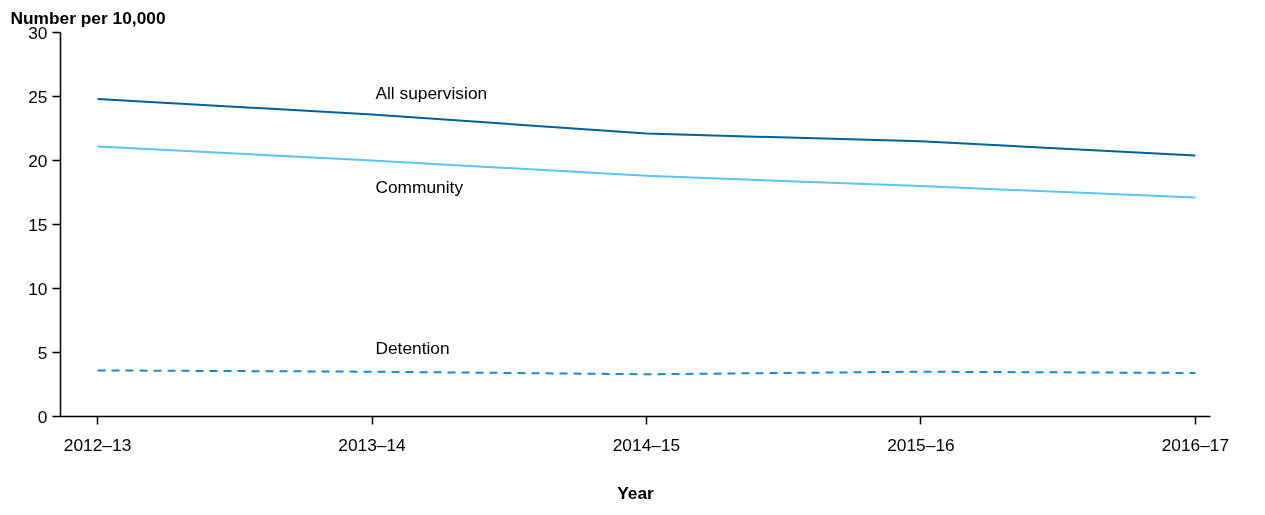 The width and height of the screenshot is (1265, 515). I want to click on series-label: Community, so click(419, 186).